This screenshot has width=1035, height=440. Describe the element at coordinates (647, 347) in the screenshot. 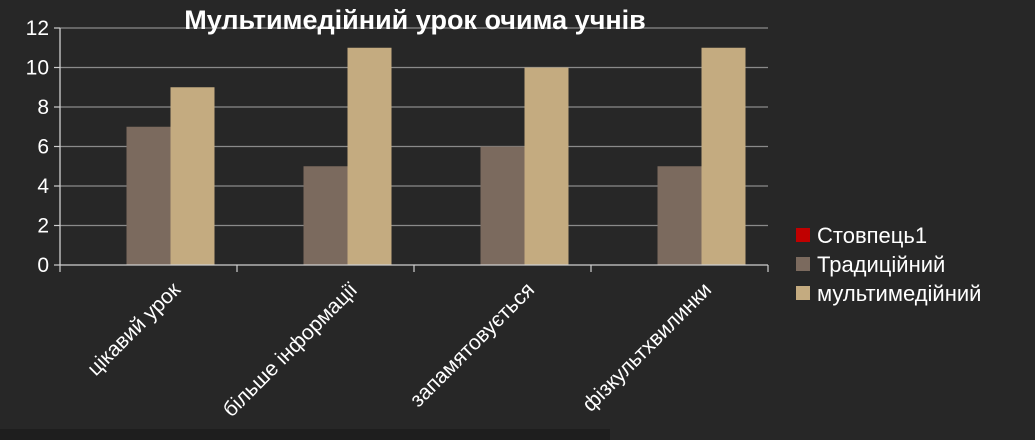

I see `x-tick-label: фізкультхвилинки` at that location.